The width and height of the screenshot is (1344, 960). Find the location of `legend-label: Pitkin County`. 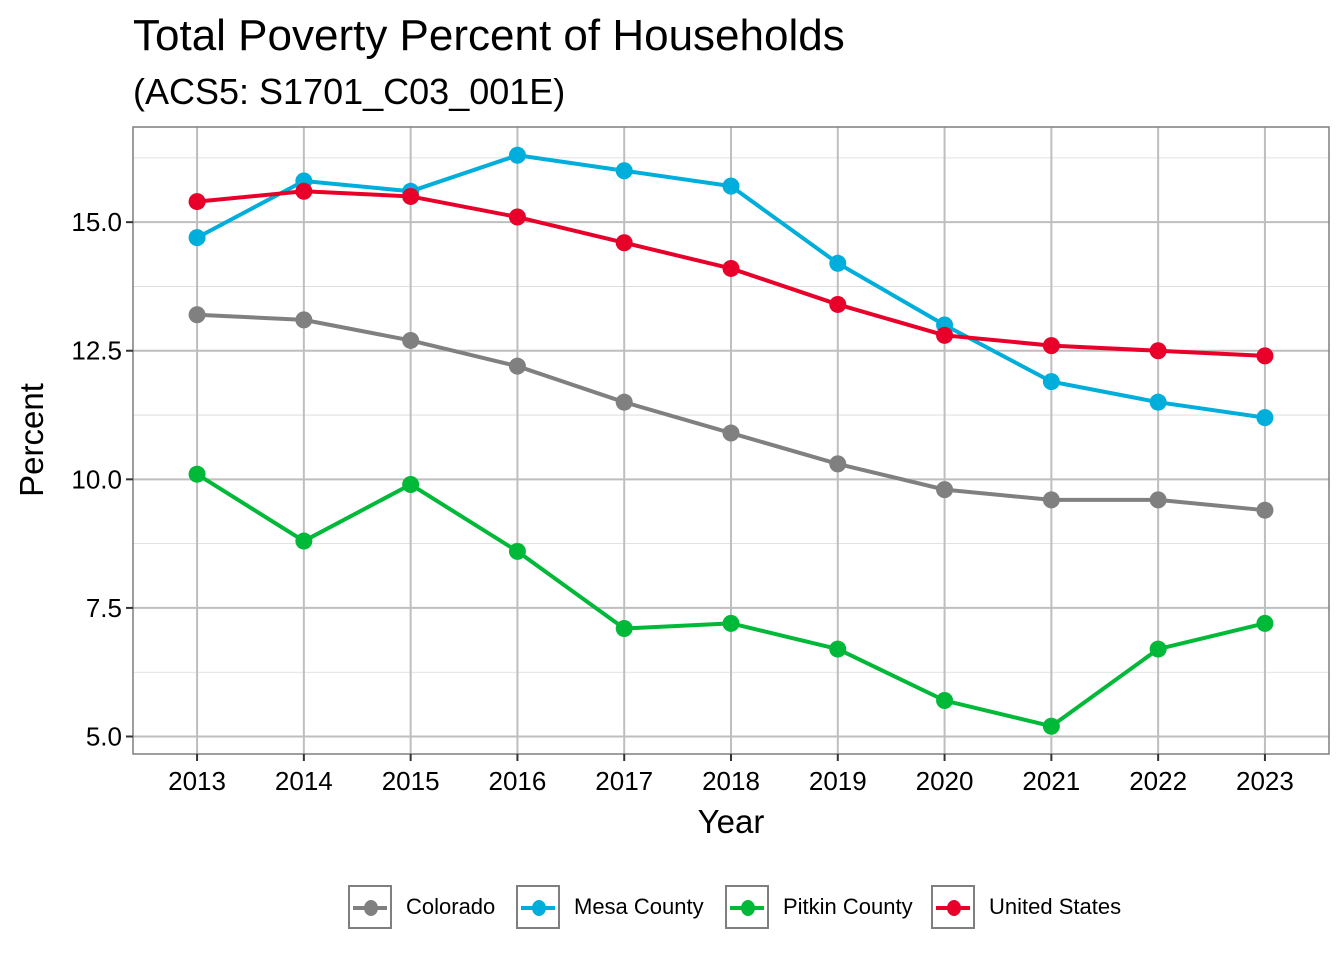

legend-label: Pitkin County is located at coordinates (848, 906).